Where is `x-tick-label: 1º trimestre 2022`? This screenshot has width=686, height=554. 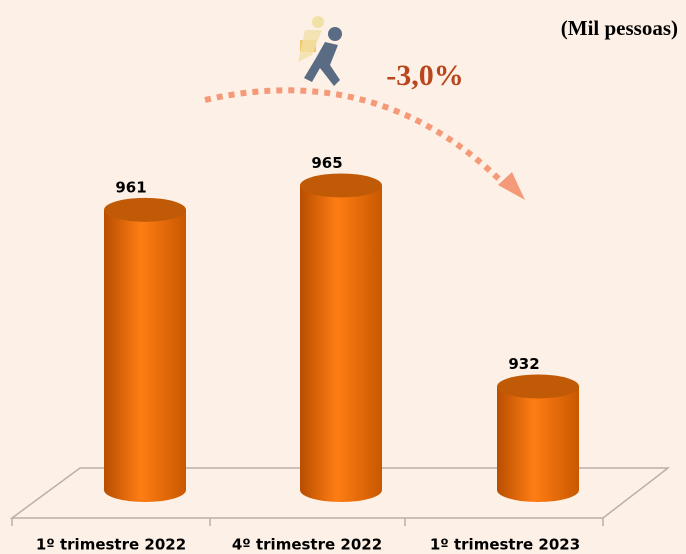 x-tick-label: 1º trimestre 2022 is located at coordinates (111, 545).